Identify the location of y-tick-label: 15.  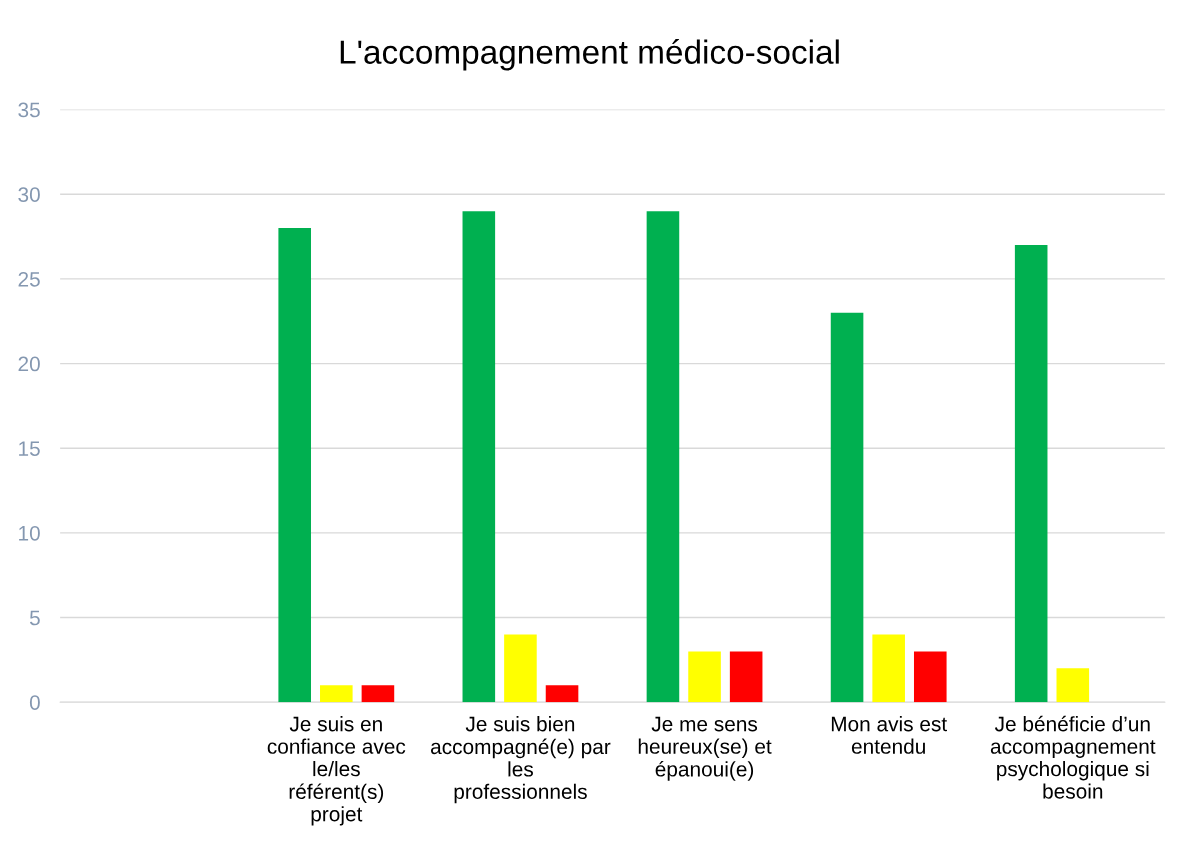
(29, 448).